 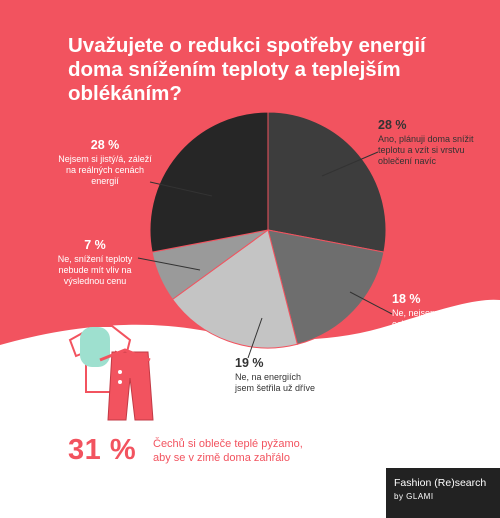 What do you see at coordinates (275, 382) in the screenshot?
I see `slice-text-saved-before: Ne, na energiích jsem šetřila už dříve` at bounding box center [275, 382].